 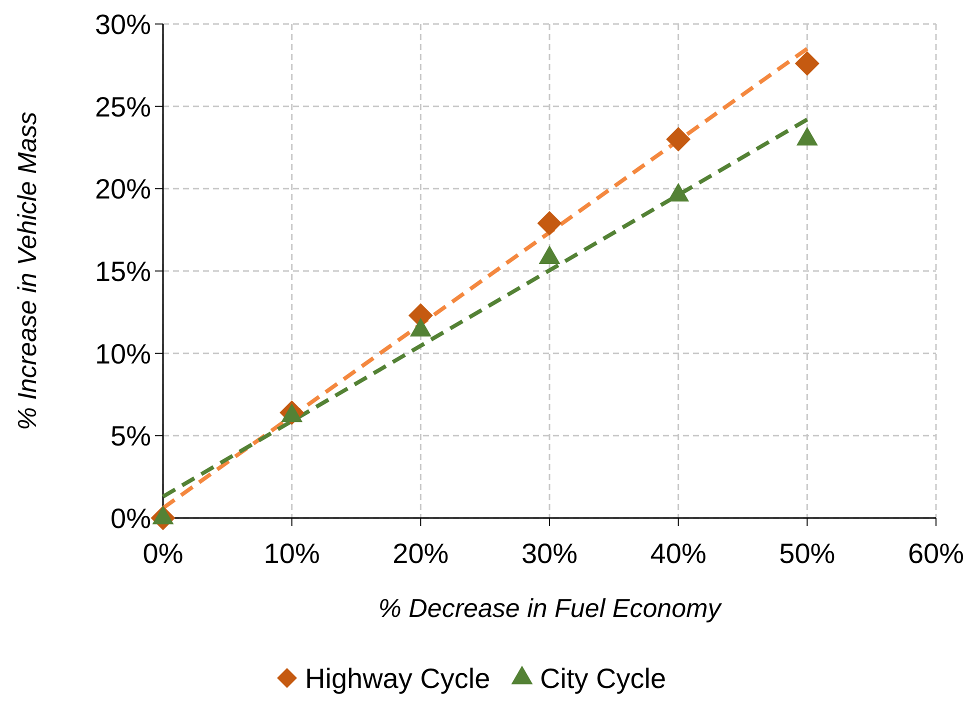 I want to click on y-tick-label: 20%, so click(x=122, y=189).